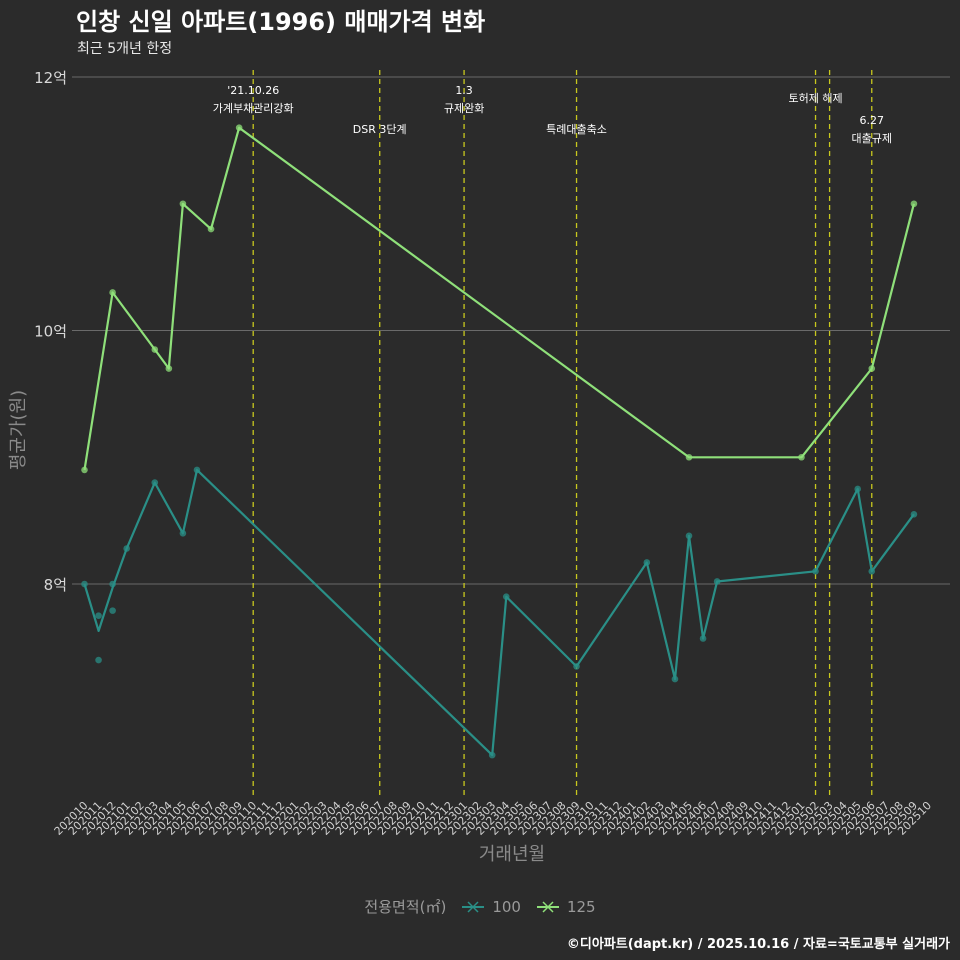 Image resolution: width=960 pixels, height=960 pixels. Describe the element at coordinates (50, 78) in the screenshot. I see `y-tick-label: 12억` at that location.